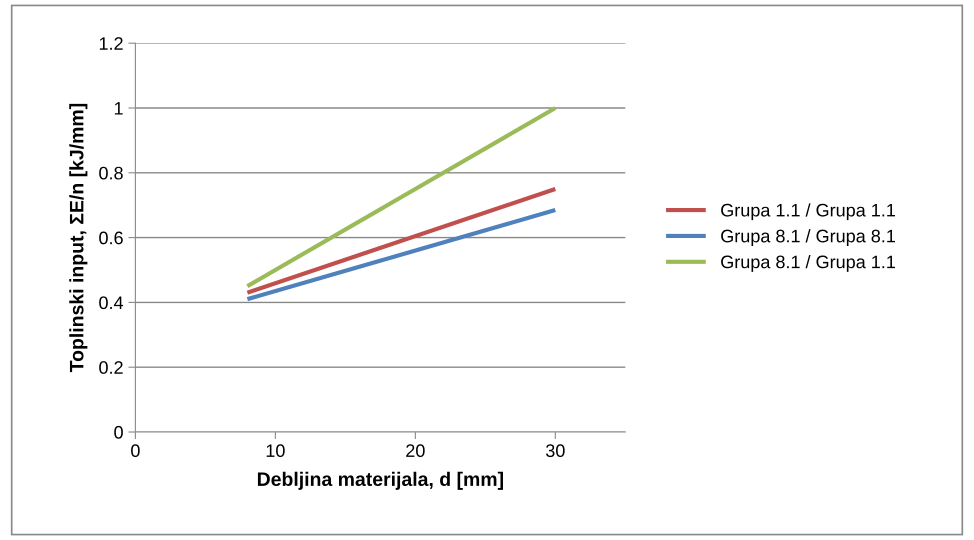 This screenshot has width=974, height=540. I want to click on y-tick-label: 0.2, so click(111, 367).